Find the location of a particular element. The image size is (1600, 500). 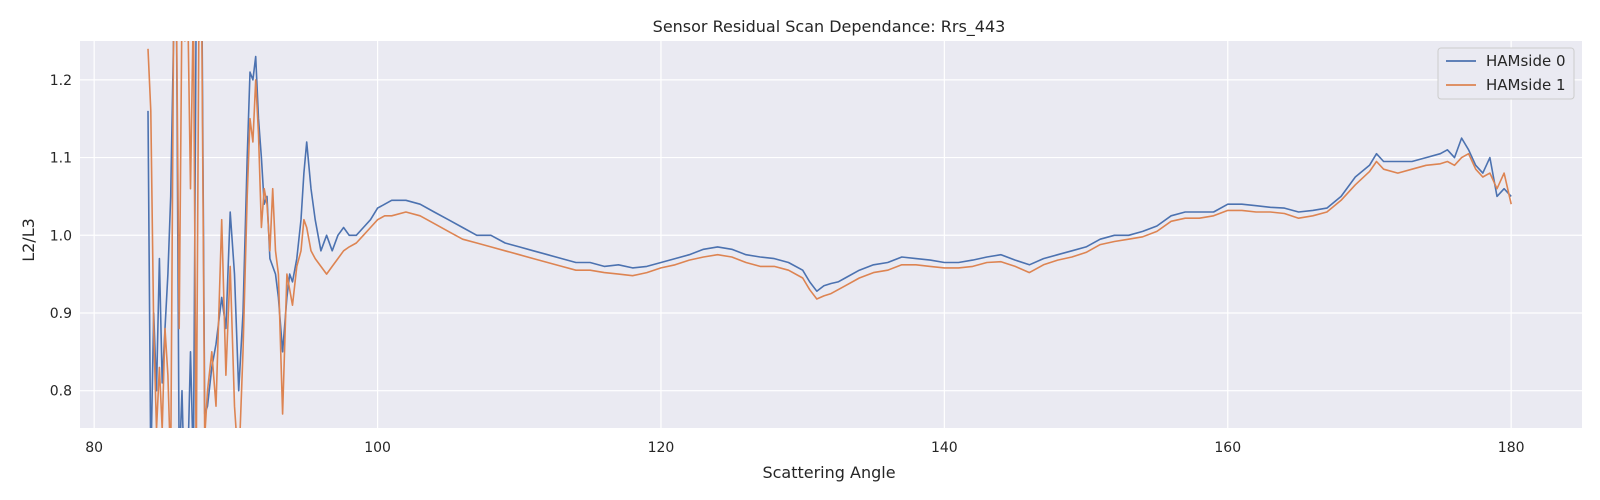

legend: HAMside 0 HAMside 1 is located at coordinates (1506, 73).